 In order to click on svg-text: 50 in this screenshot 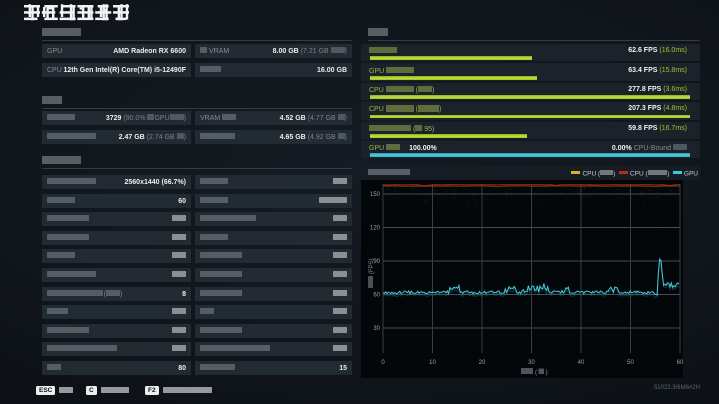, I will do `click(630, 363)`.